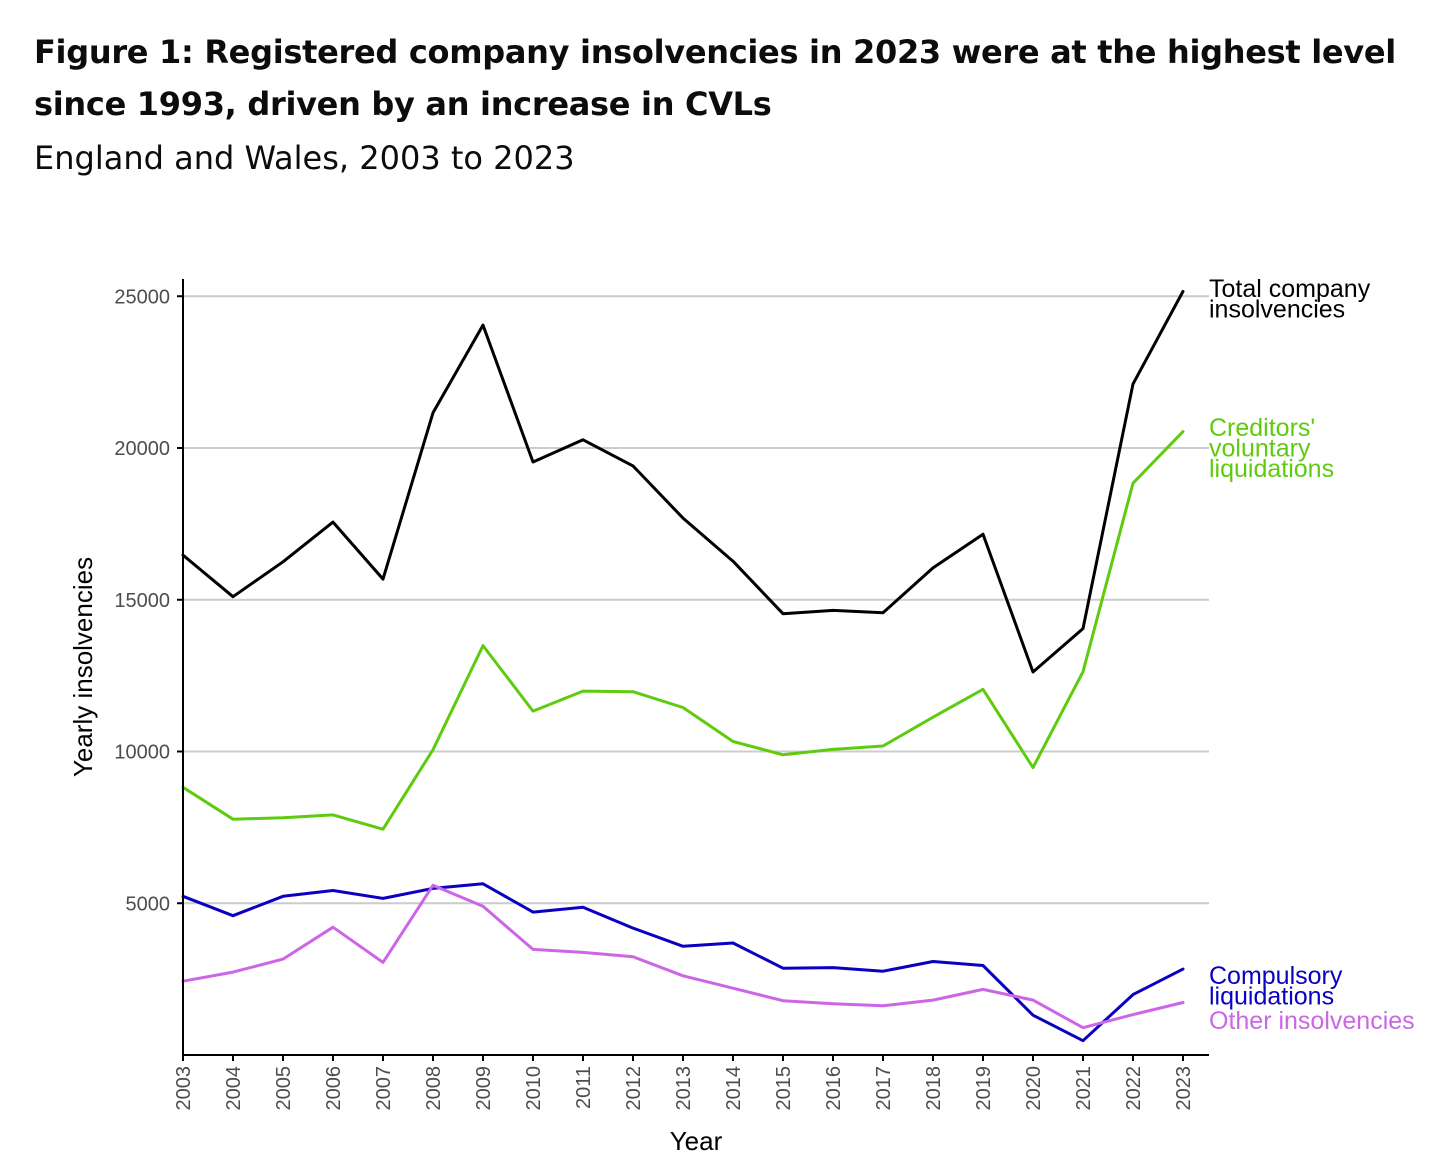 The image size is (1444, 1170). Describe the element at coordinates (1312, 1021) in the screenshot. I see `series-label-other-insolvencies: Other insolvencies` at that location.